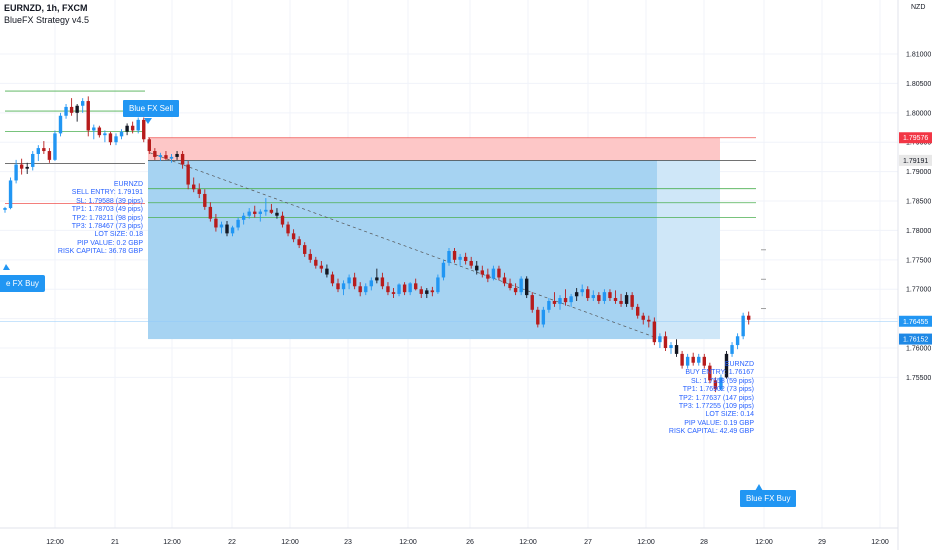  I want to click on sell-line: SL: 1.79588 (39 pips), so click(109, 201).